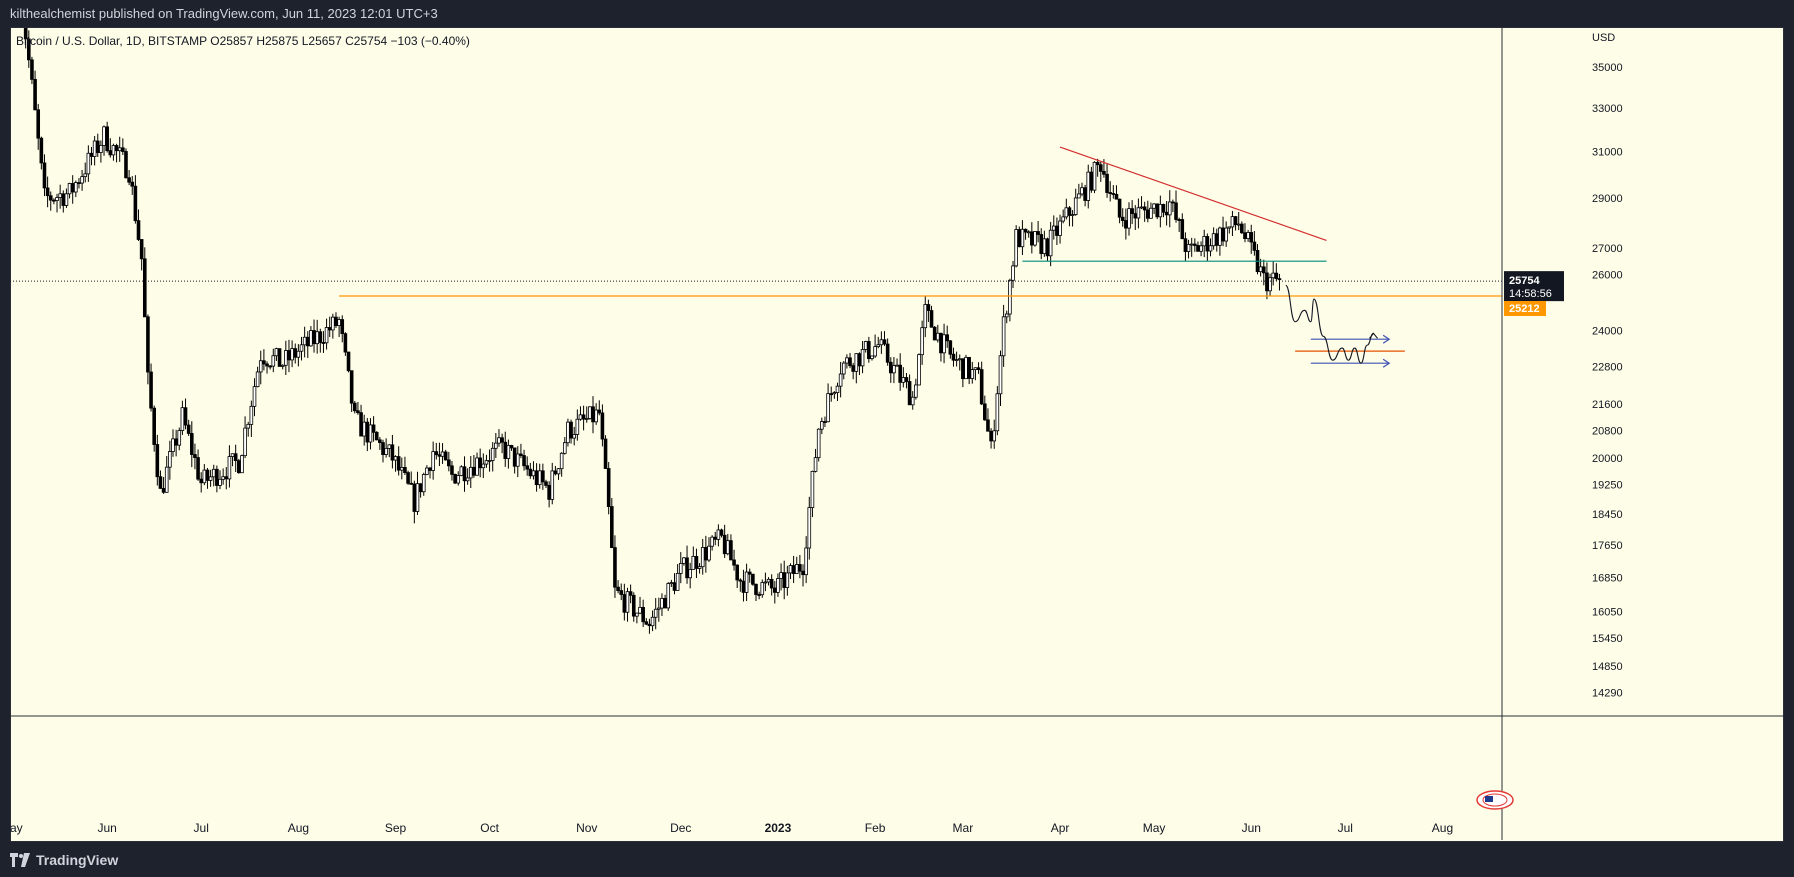 The image size is (1794, 877). What do you see at coordinates (1495, 800) in the screenshot?
I see `event-flag-icon` at bounding box center [1495, 800].